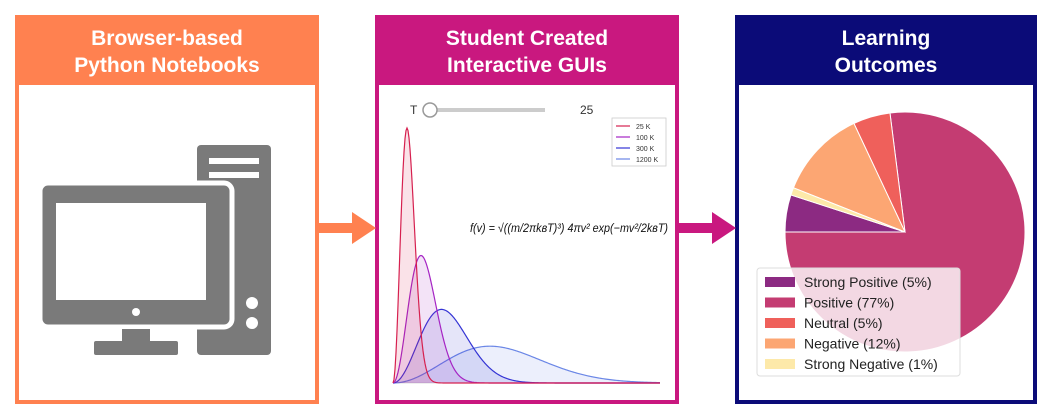  What do you see at coordinates (886, 65) in the screenshot?
I see `panel-title: Outcomes` at bounding box center [886, 65].